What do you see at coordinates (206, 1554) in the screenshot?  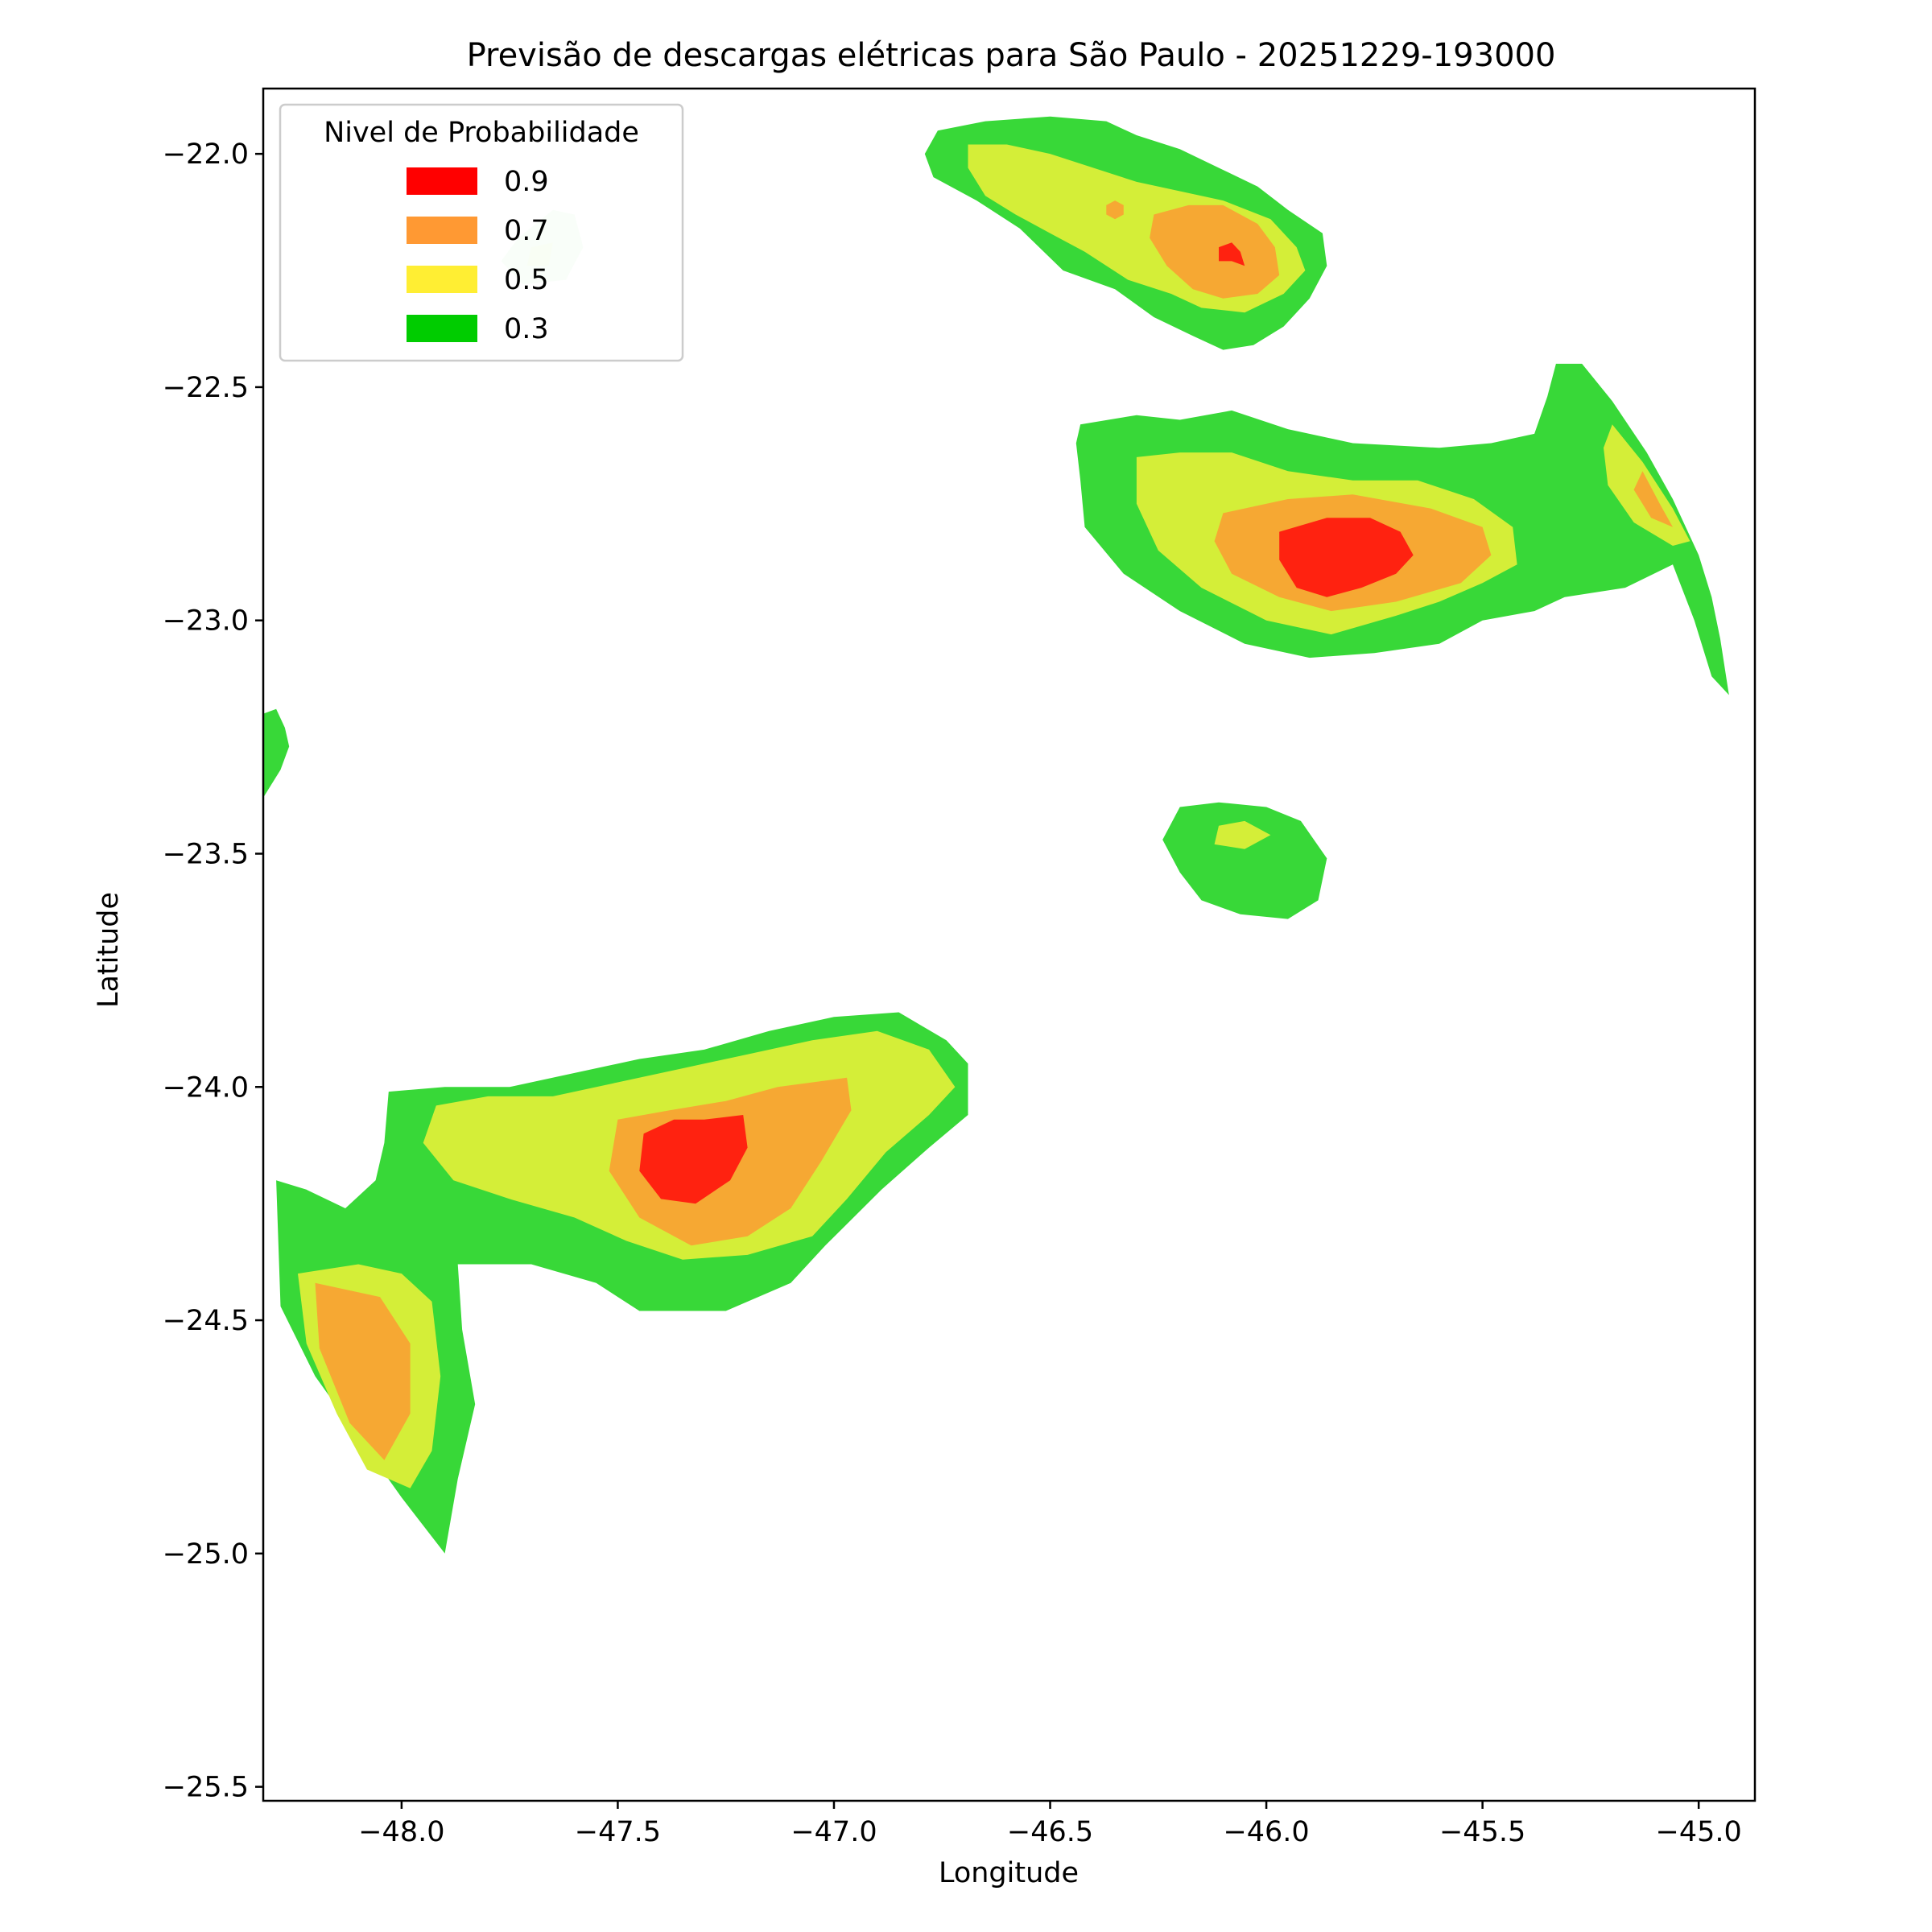 I see `y-tick-label: −25.0` at bounding box center [206, 1554].